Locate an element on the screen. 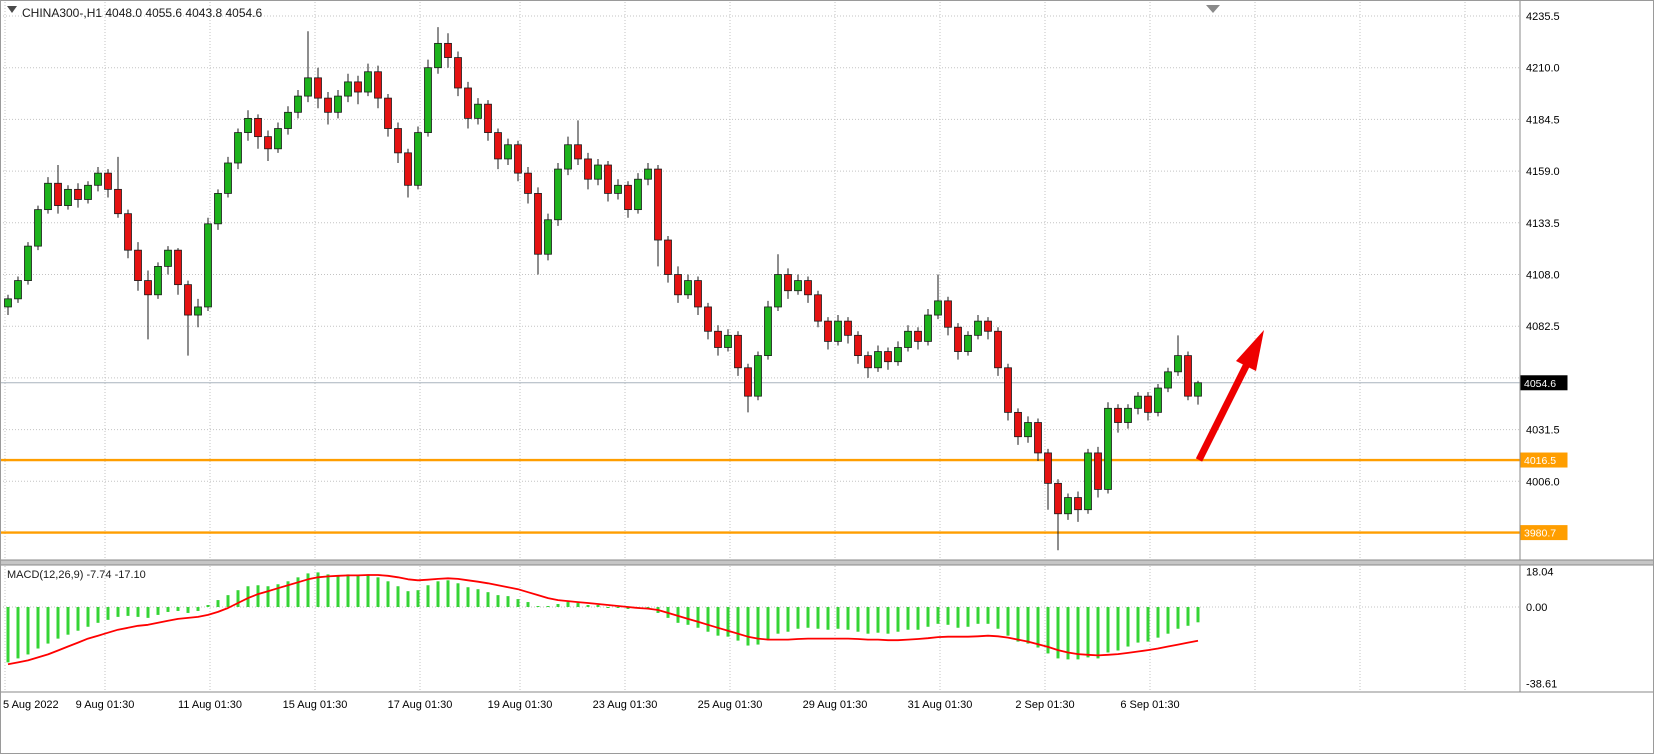  price-axis-label: 4133.5 is located at coordinates (1543, 224).